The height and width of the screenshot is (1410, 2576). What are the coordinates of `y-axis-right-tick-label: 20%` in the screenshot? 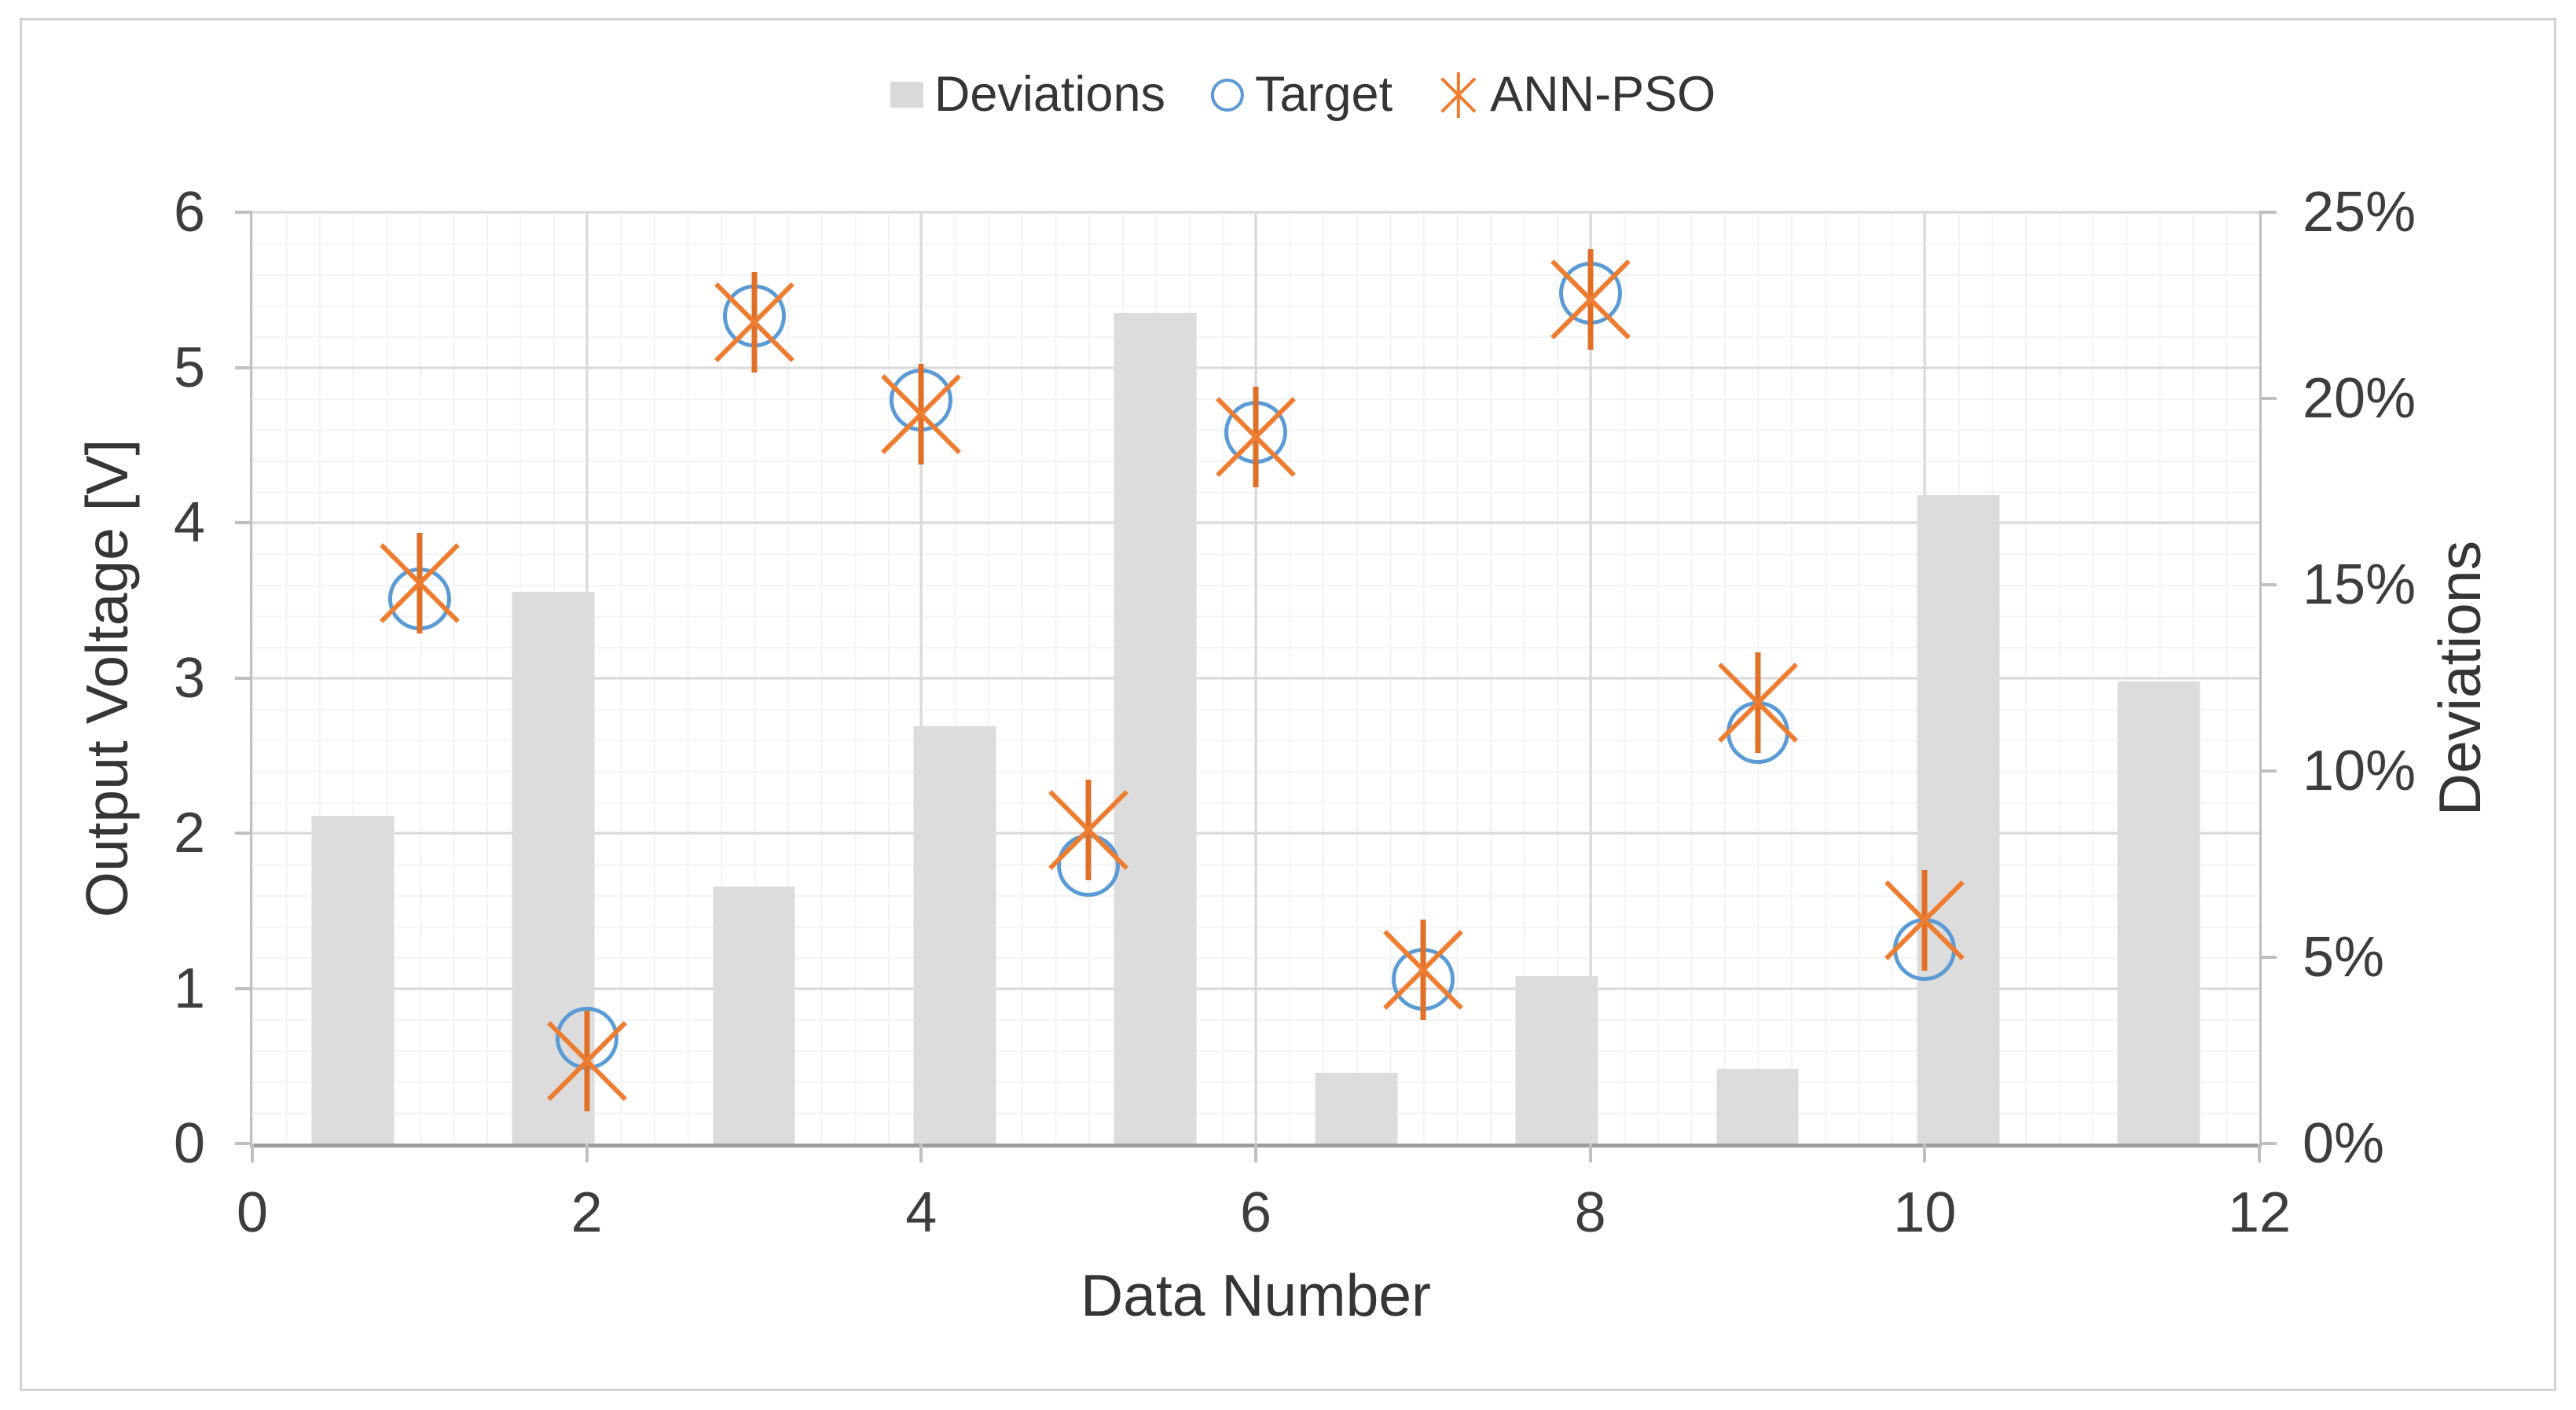 It's located at (2359, 398).